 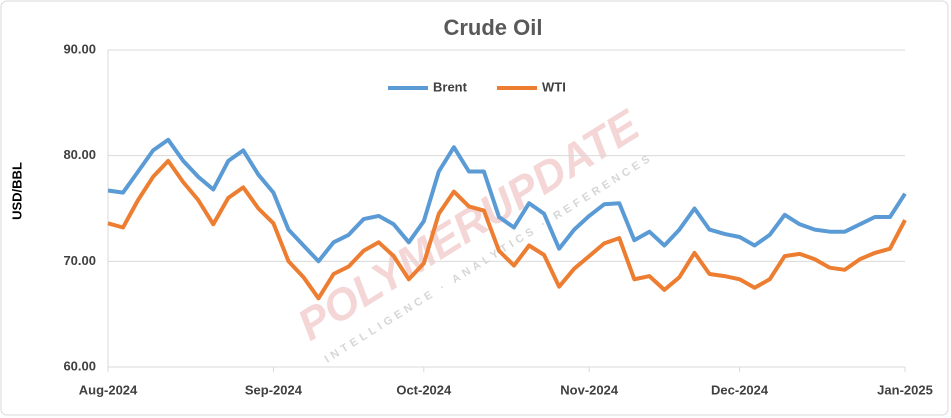 What do you see at coordinates (274, 389) in the screenshot?
I see `x-tick-label: Sep-2024` at bounding box center [274, 389].